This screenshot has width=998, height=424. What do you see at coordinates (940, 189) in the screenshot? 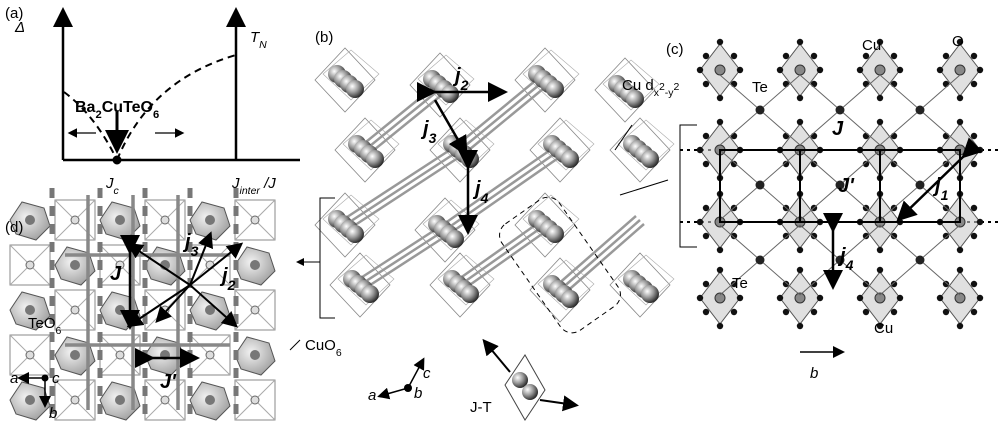
I see `label: j1` at bounding box center [940, 189].